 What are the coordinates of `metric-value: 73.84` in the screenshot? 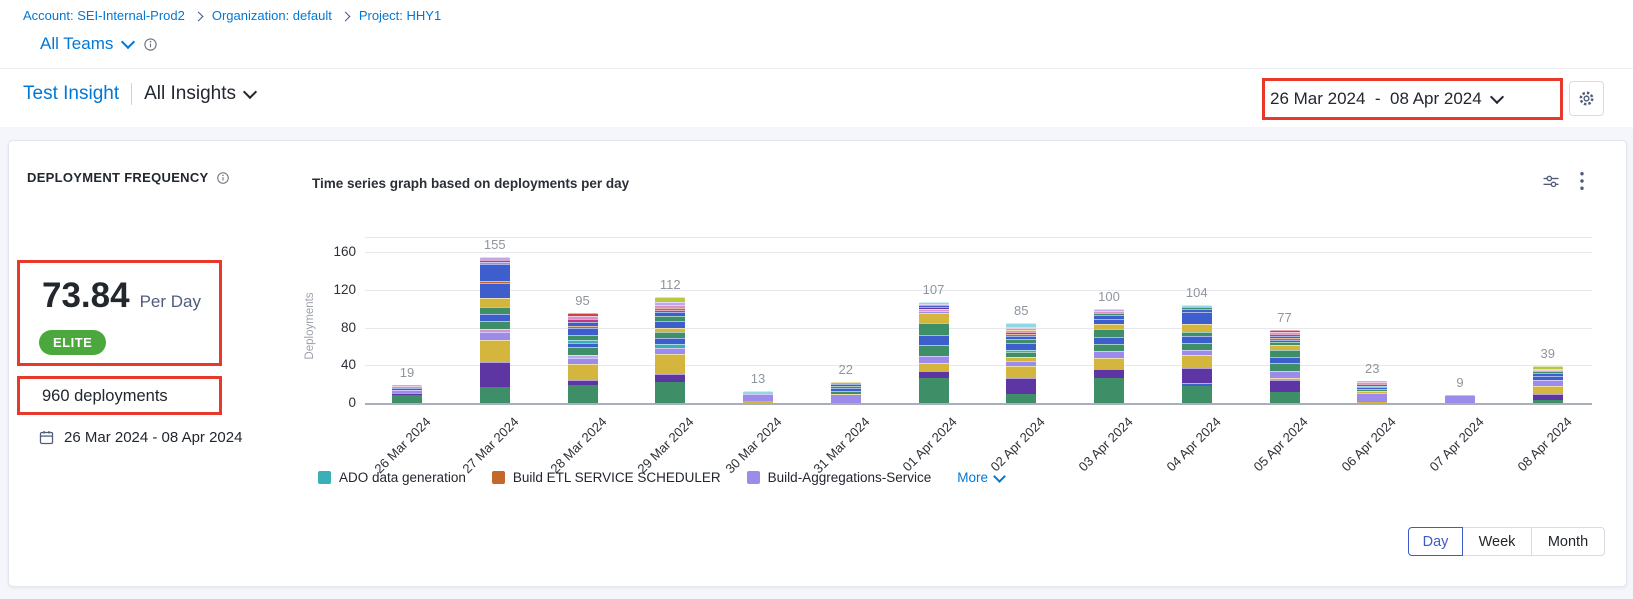 It's located at (86, 295).